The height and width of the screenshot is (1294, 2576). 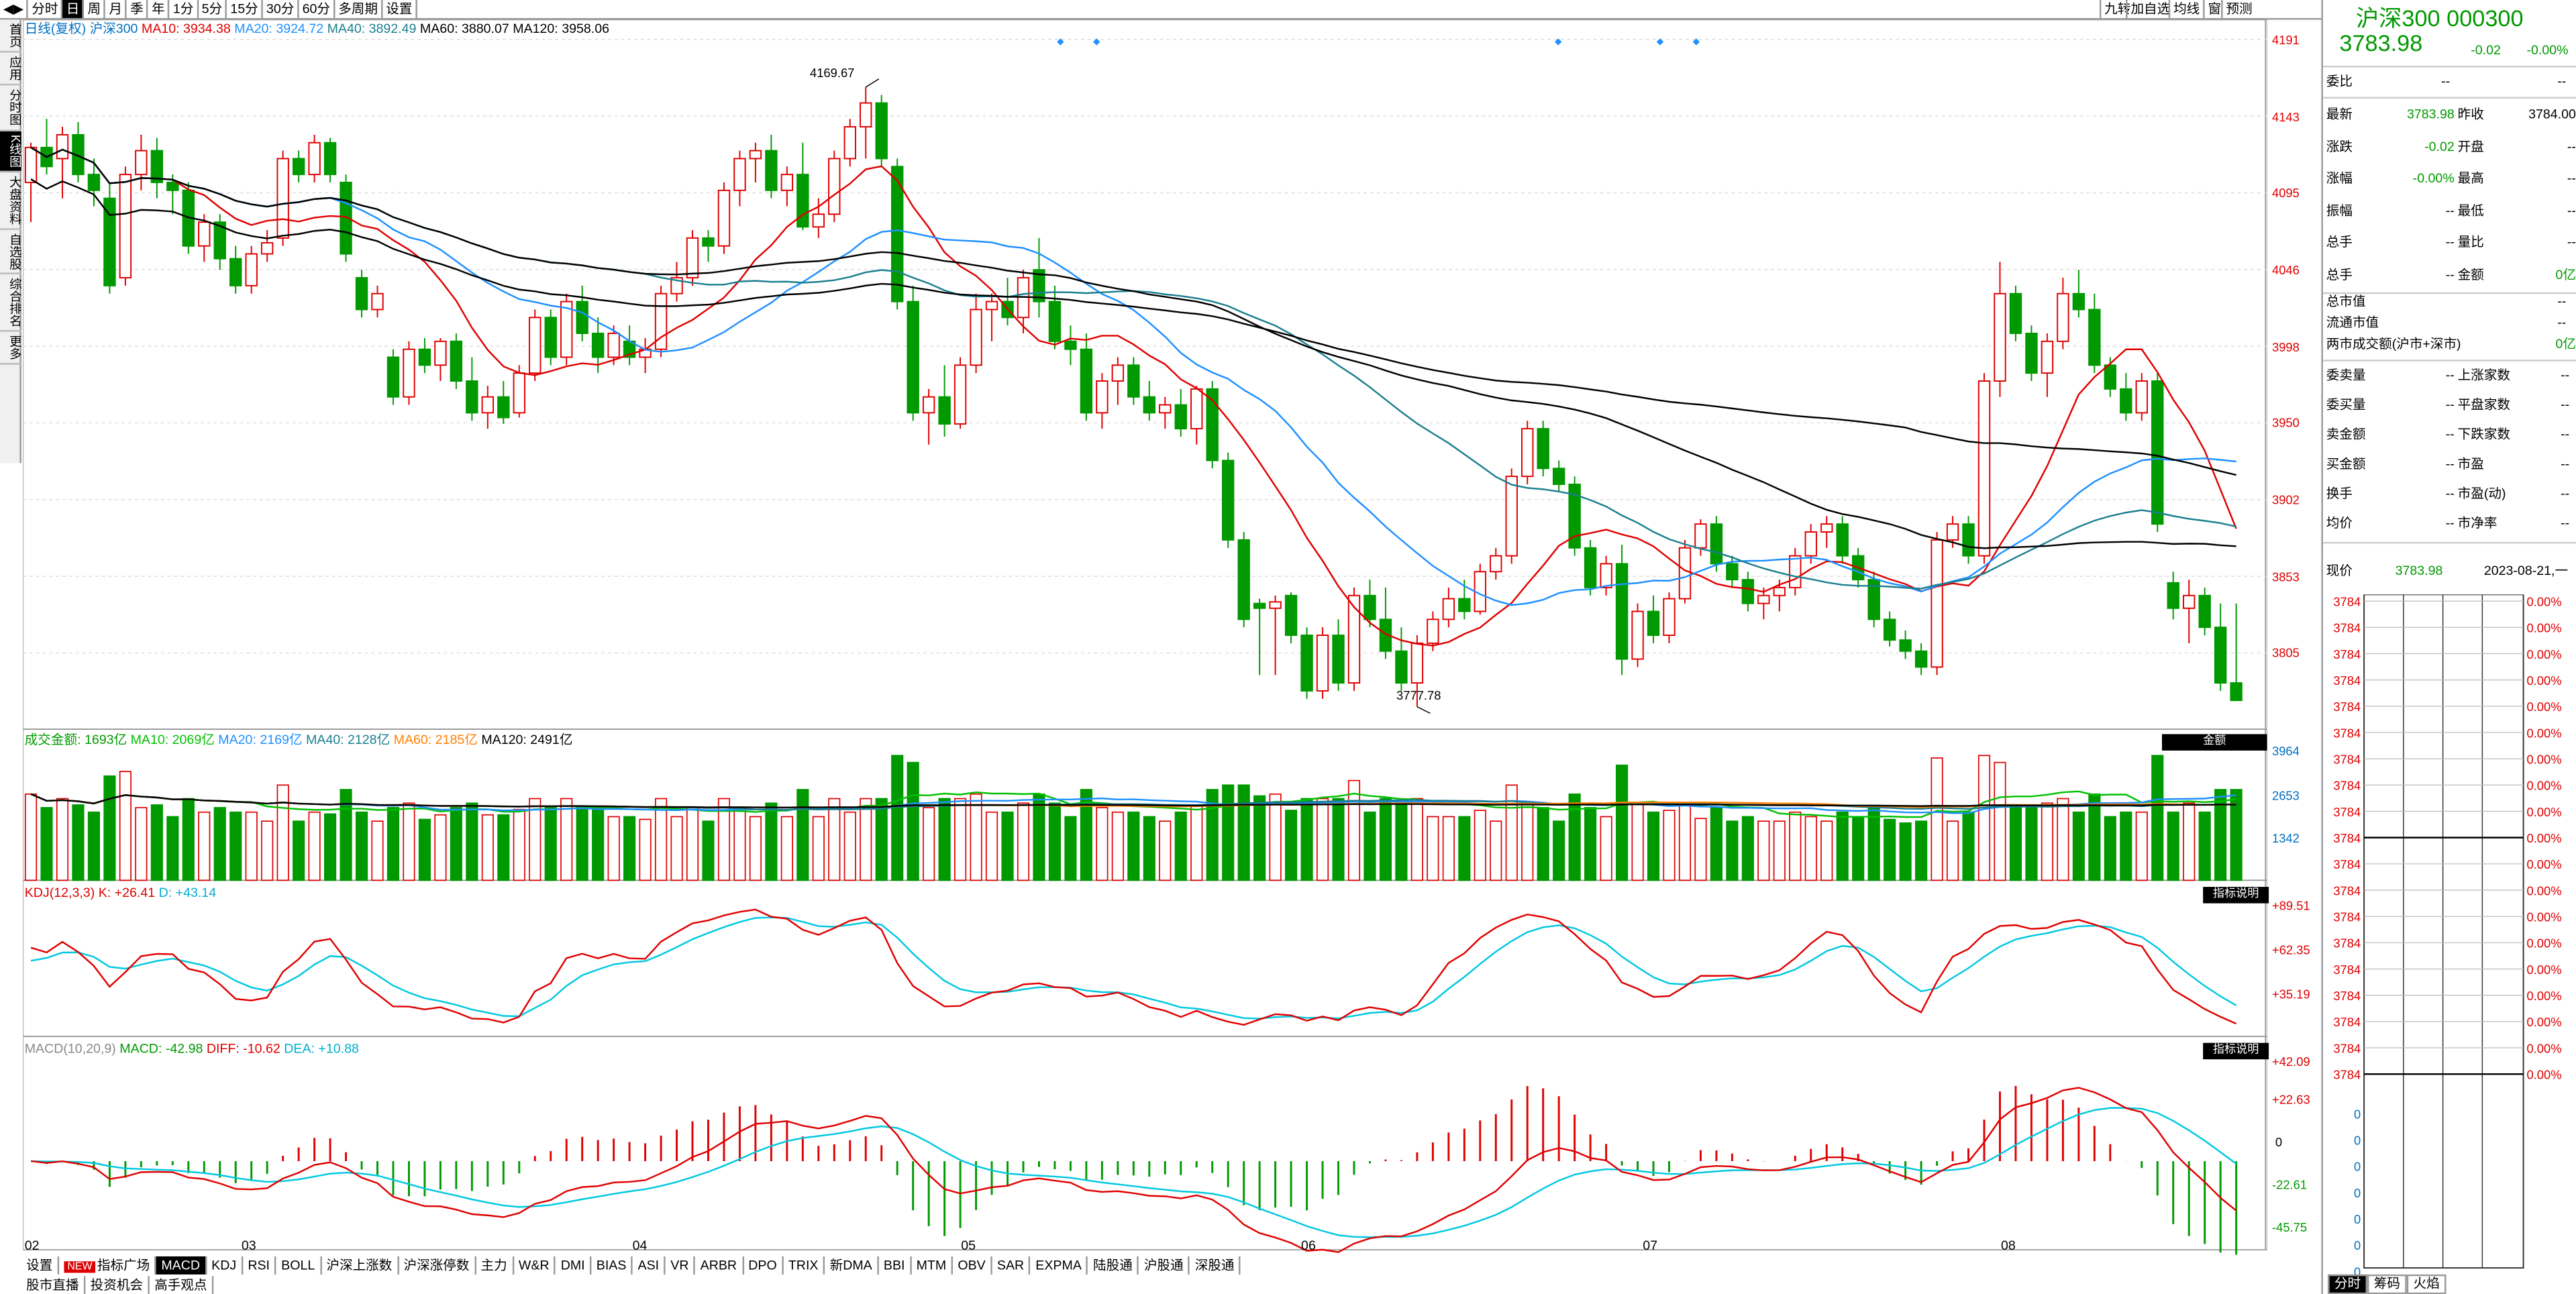 What do you see at coordinates (2149, 9) in the screenshot?
I see `add-watchlist-button: 加自选` at bounding box center [2149, 9].